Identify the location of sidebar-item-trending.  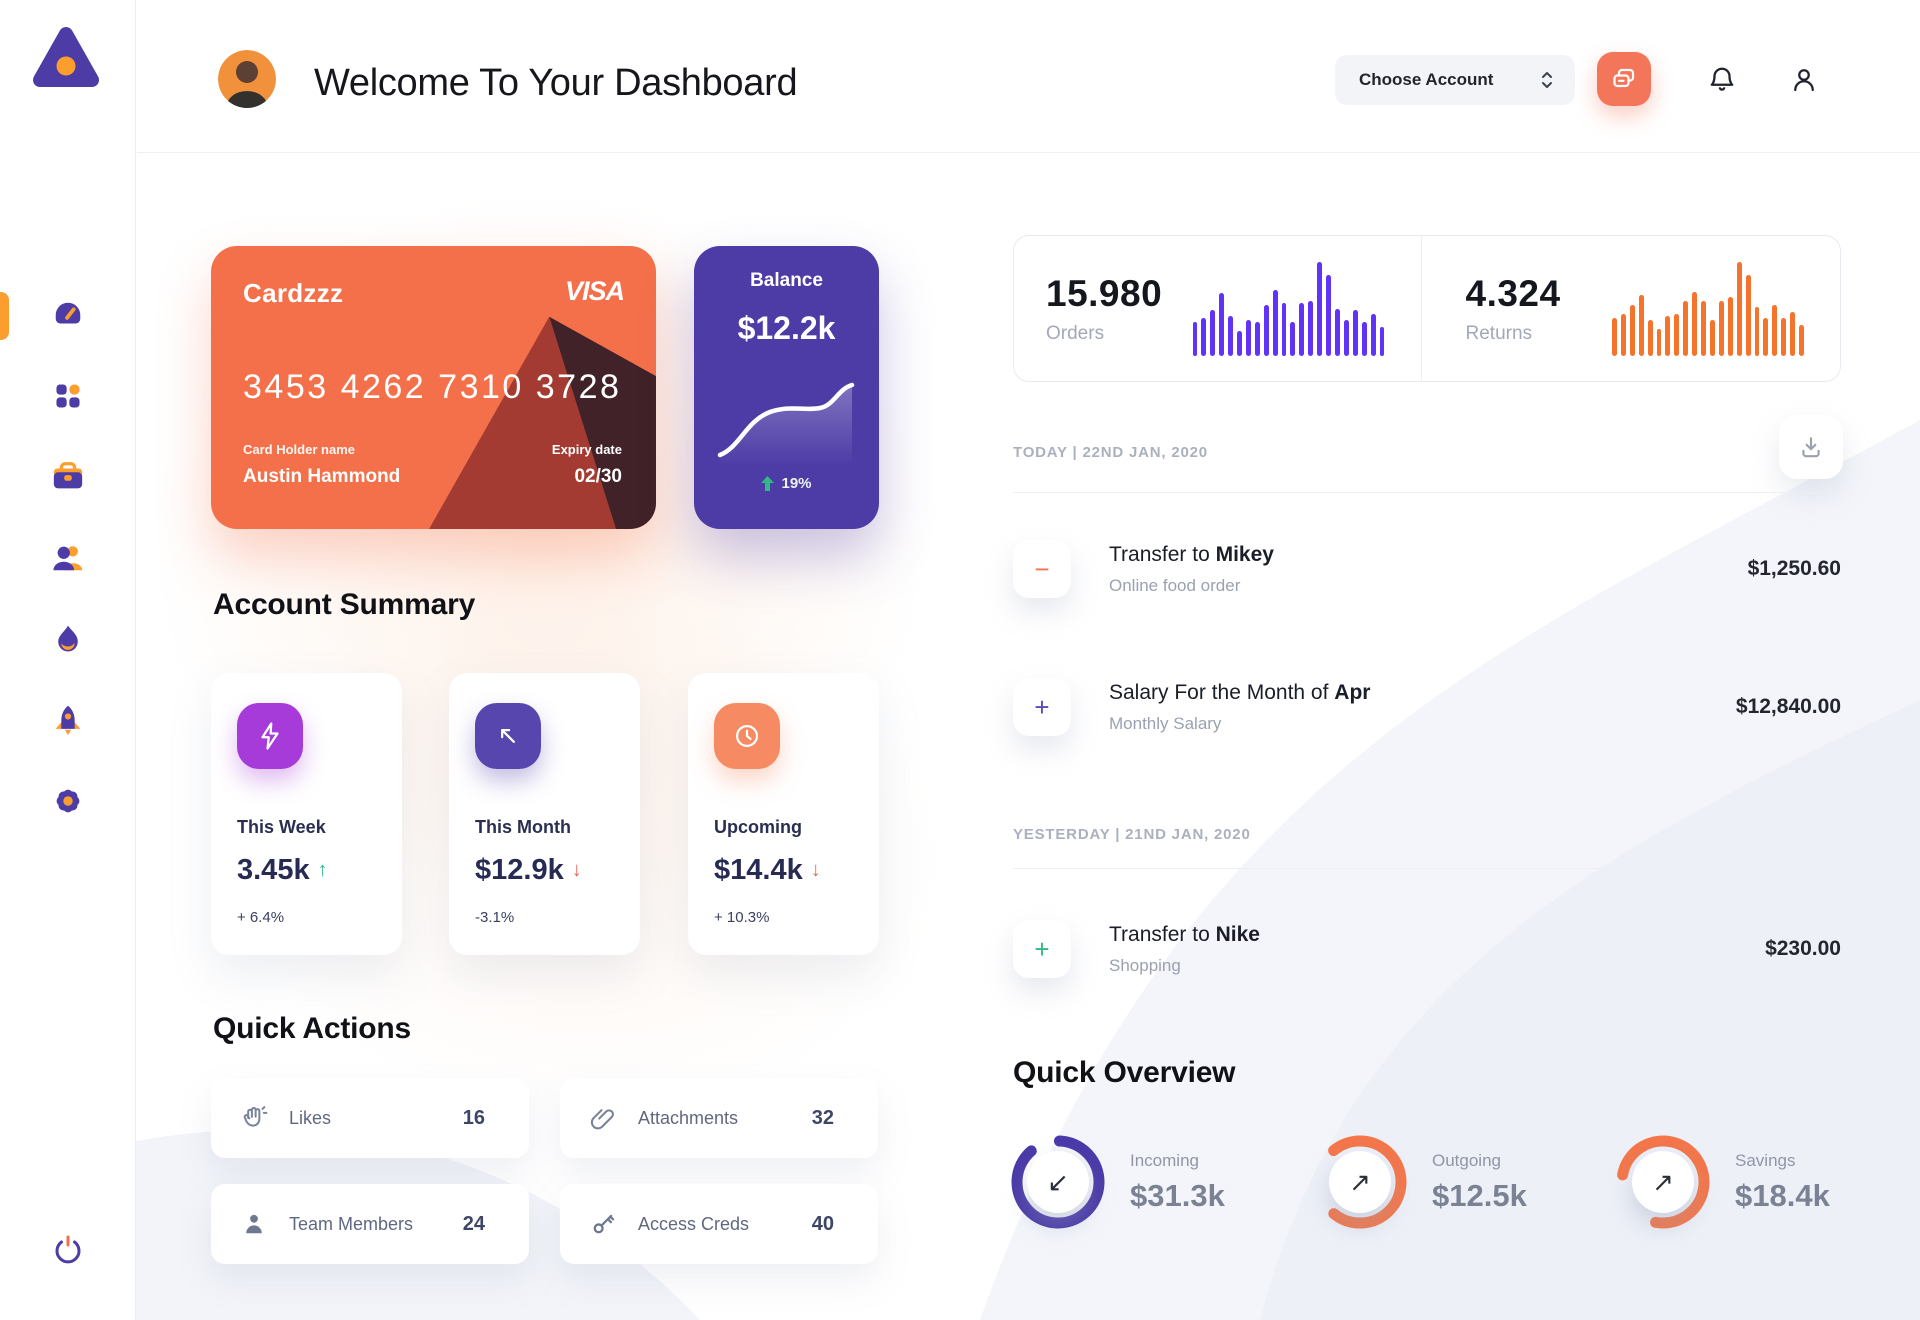
(68, 639).